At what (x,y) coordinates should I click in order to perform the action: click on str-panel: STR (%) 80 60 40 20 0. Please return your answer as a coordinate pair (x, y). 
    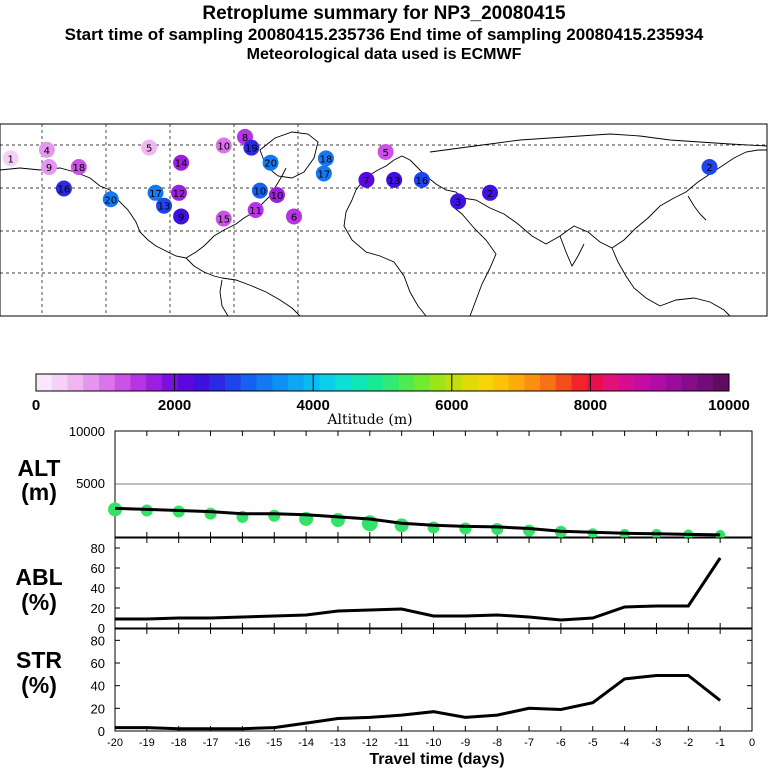
    Looking at the image, I should click on (384, 683).